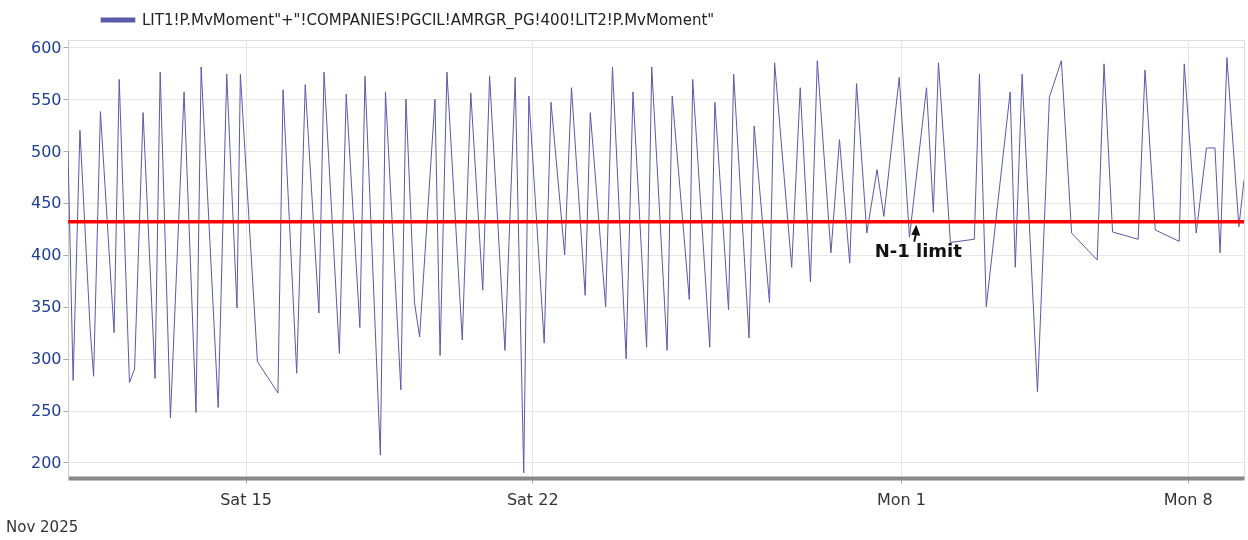  What do you see at coordinates (246, 499) in the screenshot?
I see `x-tick-label: Sat 15` at bounding box center [246, 499].